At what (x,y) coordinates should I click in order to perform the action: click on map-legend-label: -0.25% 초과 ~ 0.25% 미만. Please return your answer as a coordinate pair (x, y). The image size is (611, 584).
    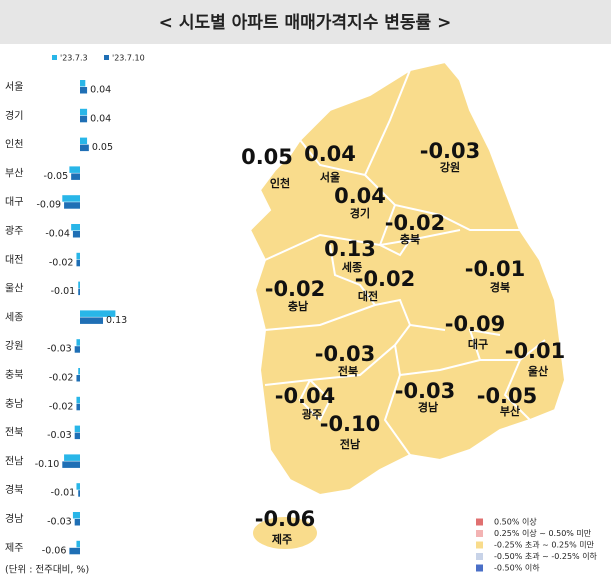
    Looking at the image, I should click on (544, 545).